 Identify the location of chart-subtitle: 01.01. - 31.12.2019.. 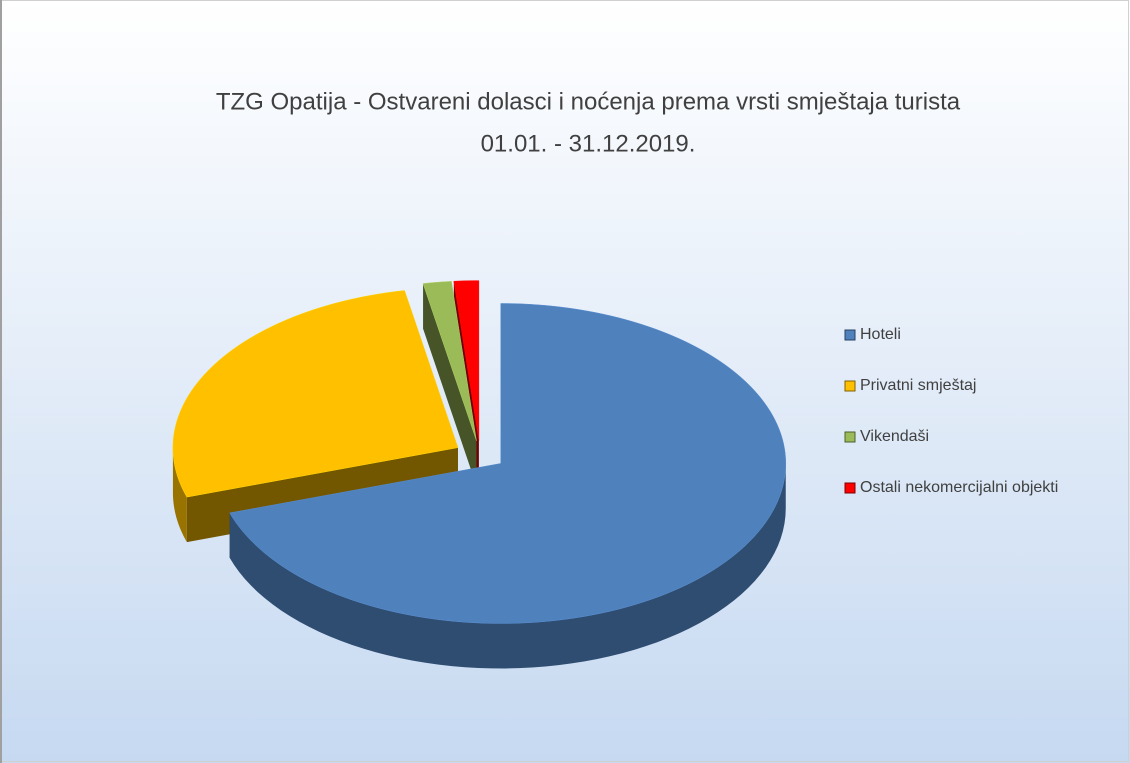
(588, 143).